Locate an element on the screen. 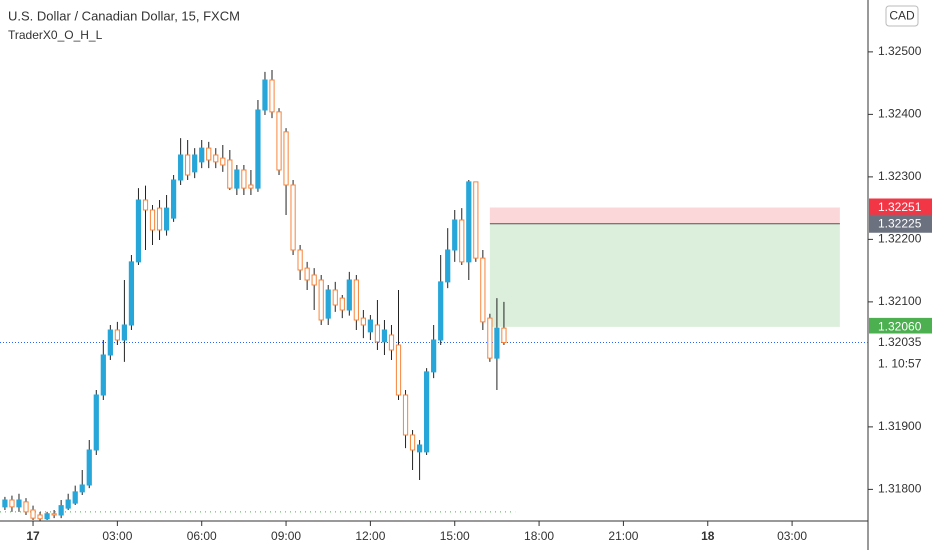  last-price-box is located at coordinates (900, 342).